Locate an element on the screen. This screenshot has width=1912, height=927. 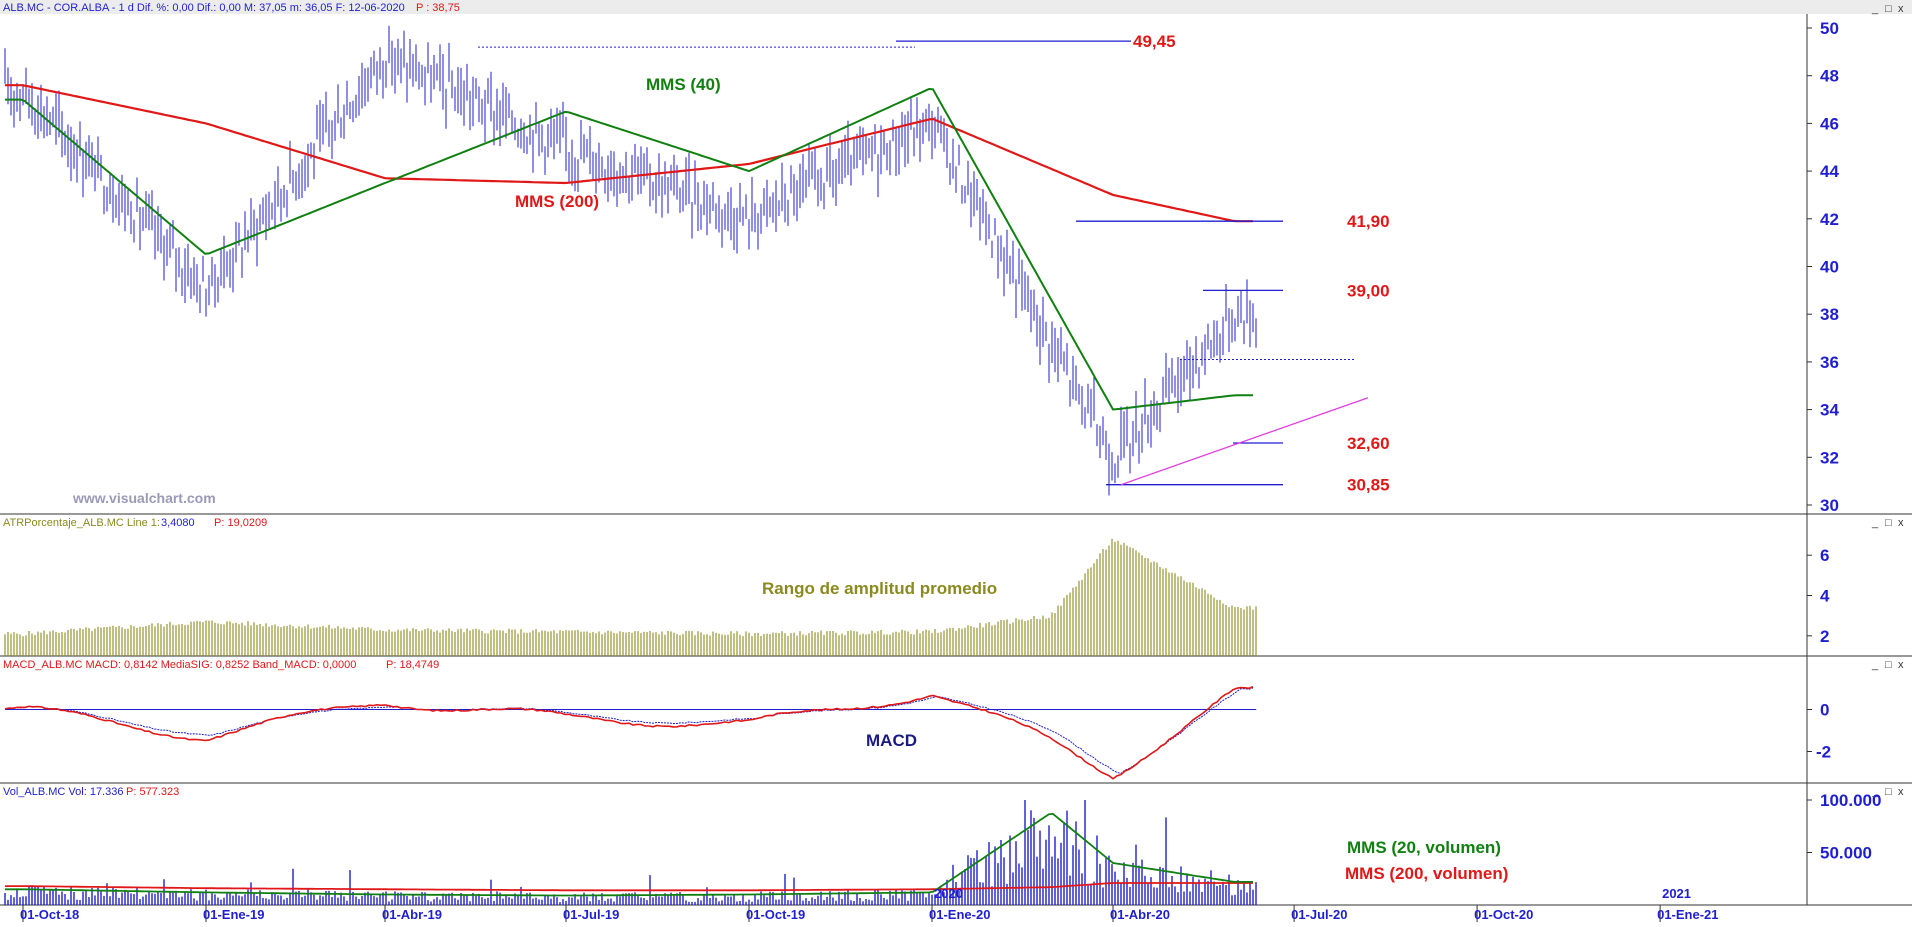
year-marker: 2020 is located at coordinates (948, 893).